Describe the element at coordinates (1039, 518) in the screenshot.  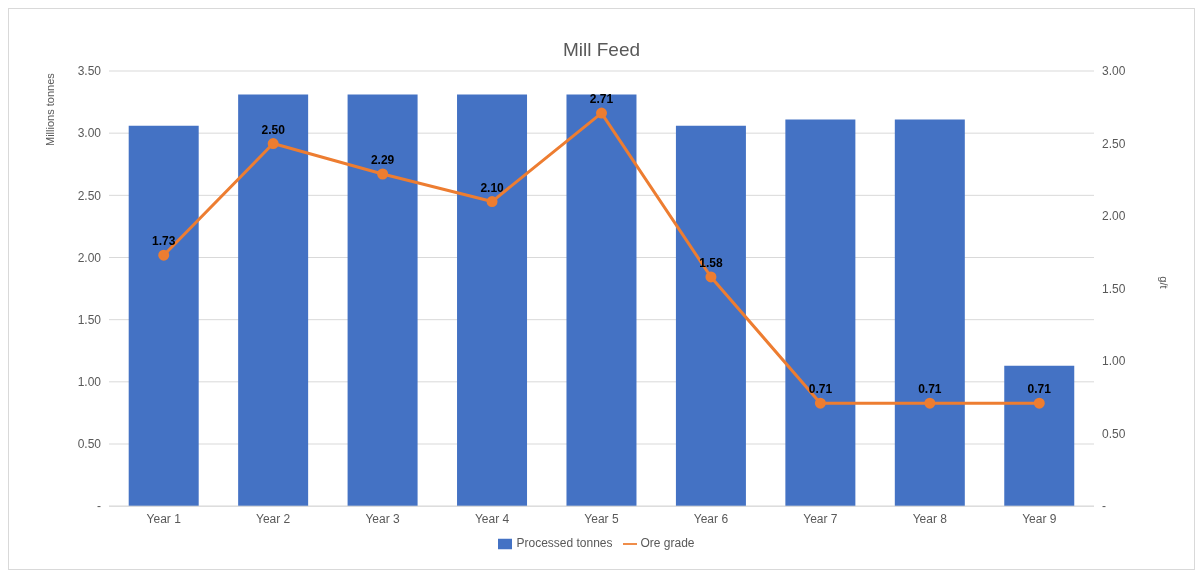
I see `x-tick-label: Year 9` at that location.